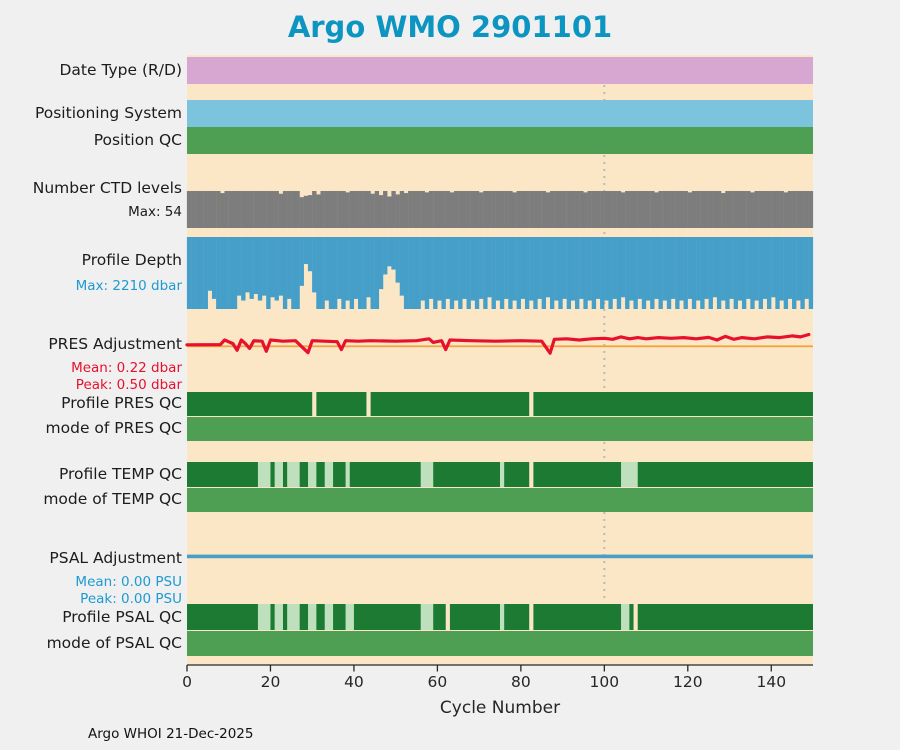 This screenshot has height=750, width=900. Describe the element at coordinates (120, 474) in the screenshot. I see `label-profile-temp-qc: Profile TEMP QC` at that location.